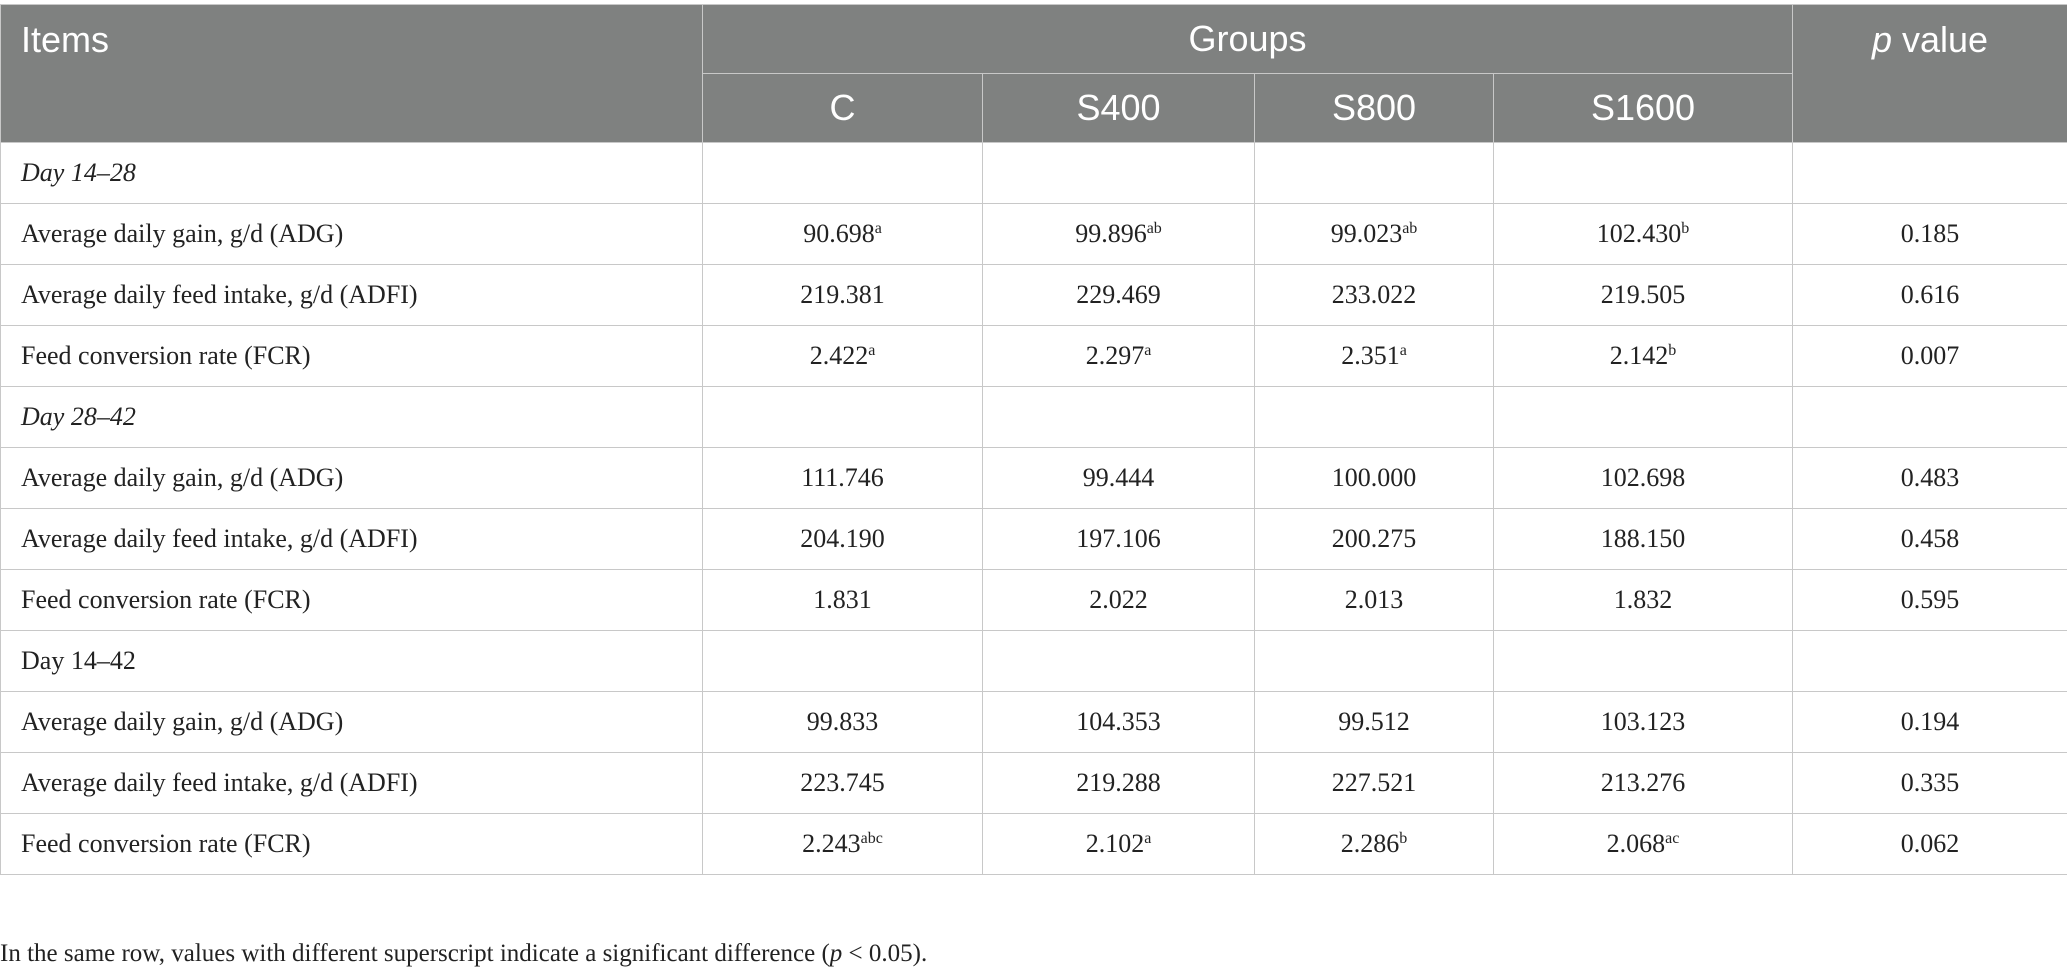 This screenshot has height=980, width=2067. I want to click on significance-superscript: abc, so click(871, 838).